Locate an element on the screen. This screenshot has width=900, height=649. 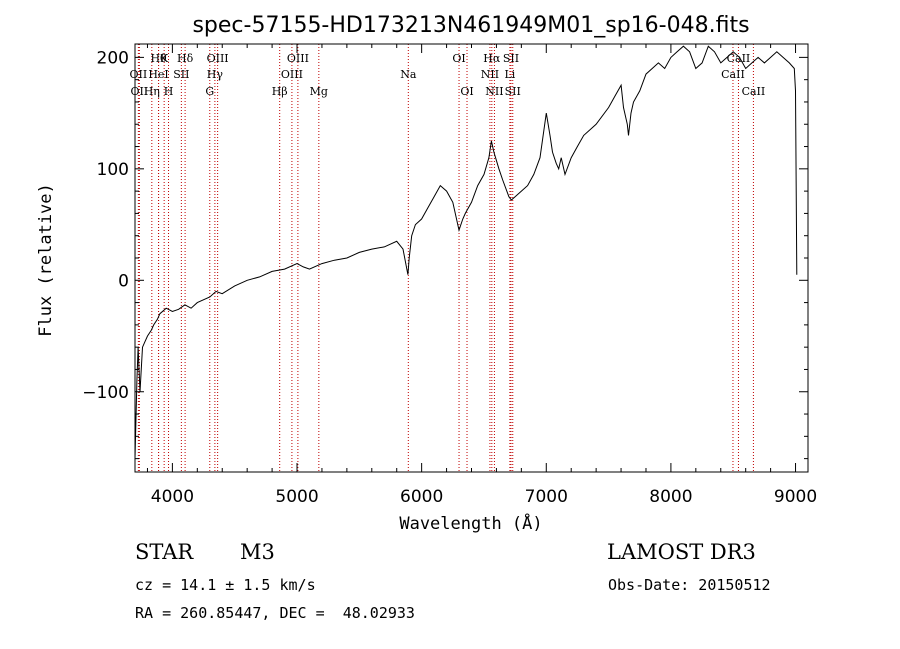
x-tick-label: 6000 is located at coordinates (421, 497).